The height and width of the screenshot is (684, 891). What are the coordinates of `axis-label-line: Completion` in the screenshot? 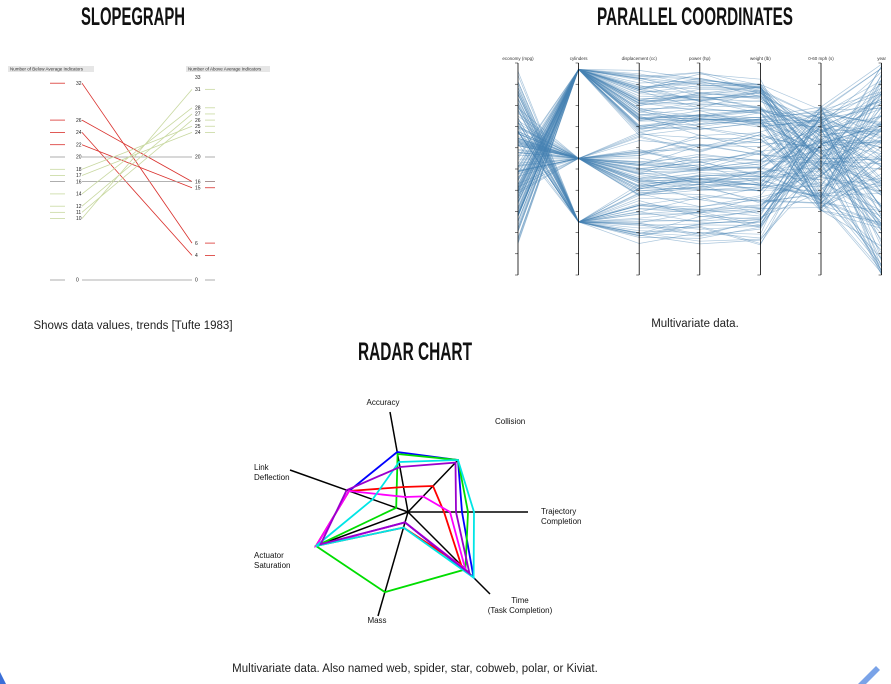 It's located at (561, 521).